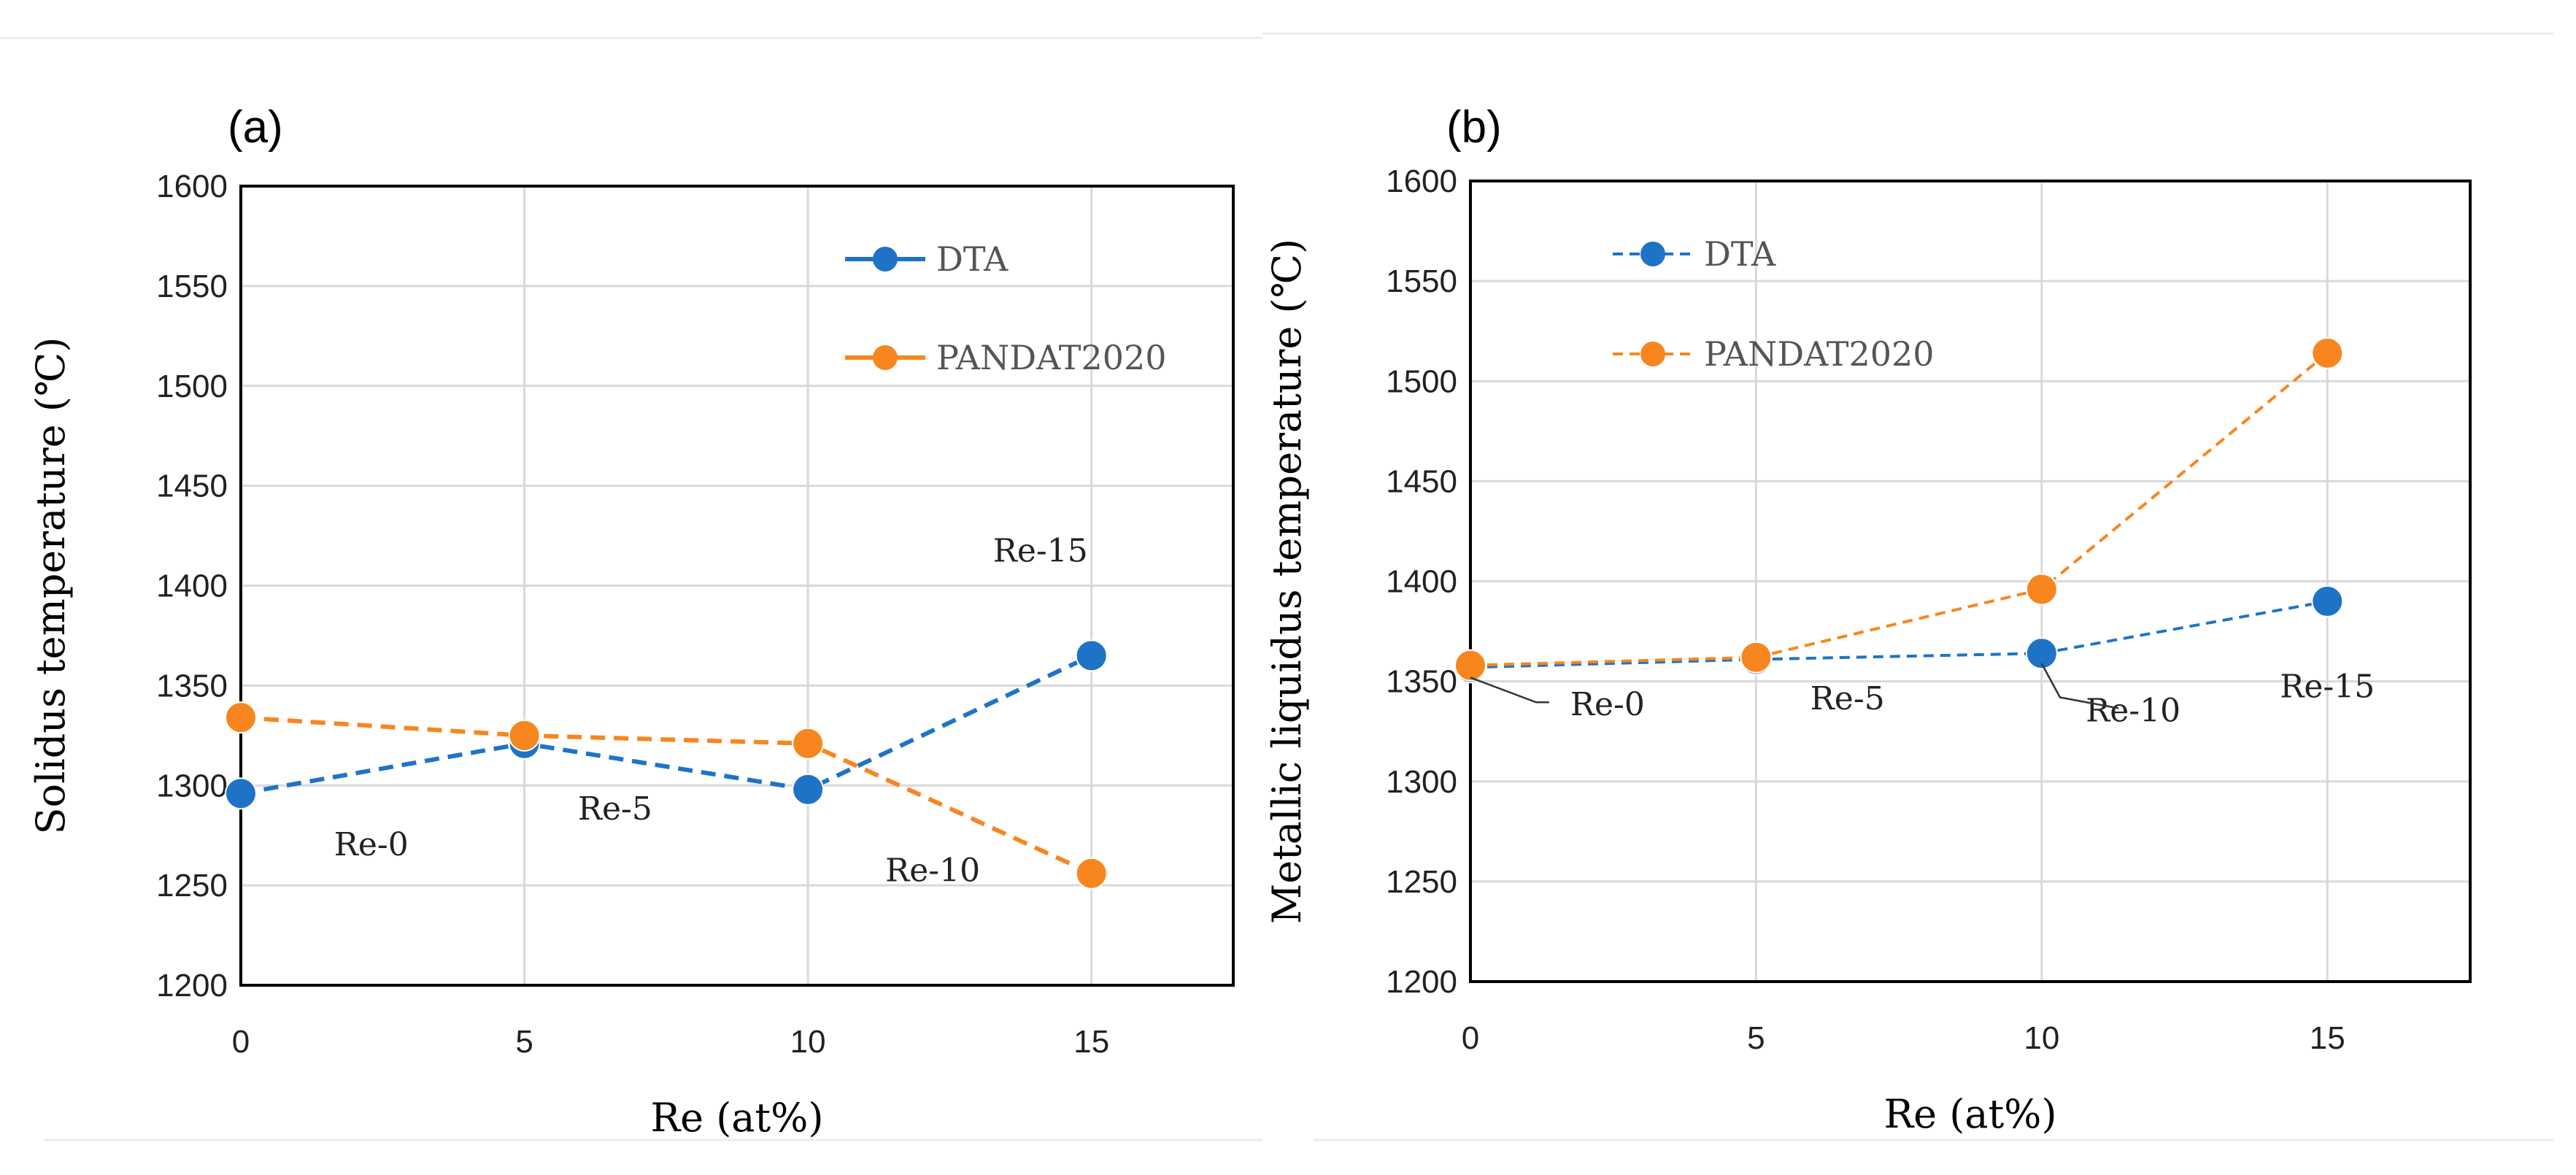 This screenshot has height=1175, width=2576. Describe the element at coordinates (1287, 581) in the screenshot. I see `y-axis-label: Metallic liquidus temperature (℃)` at that location.